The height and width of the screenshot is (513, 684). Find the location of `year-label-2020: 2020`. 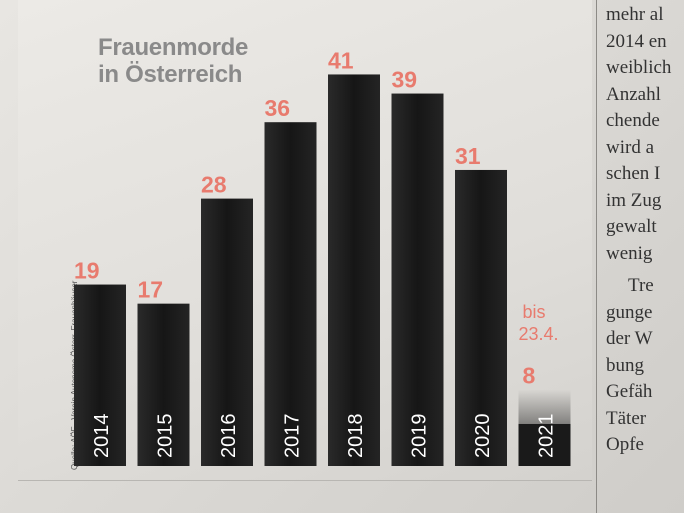

year-label-2020: 2020 is located at coordinates (483, 436).